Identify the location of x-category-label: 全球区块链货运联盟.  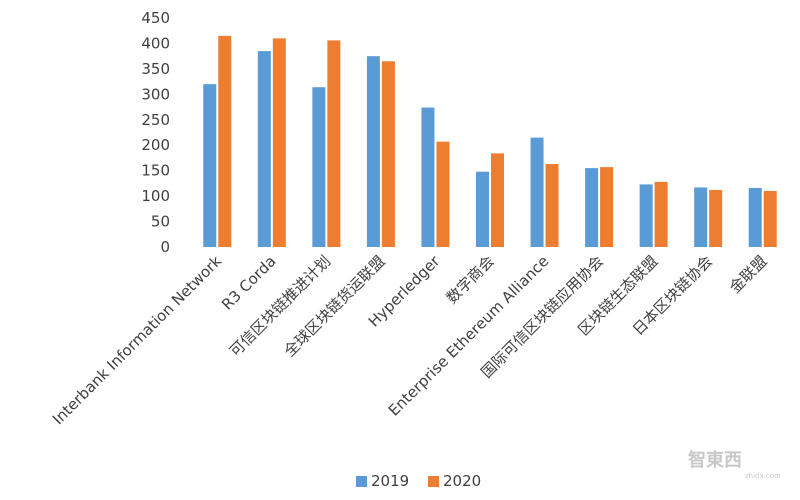
(335, 306).